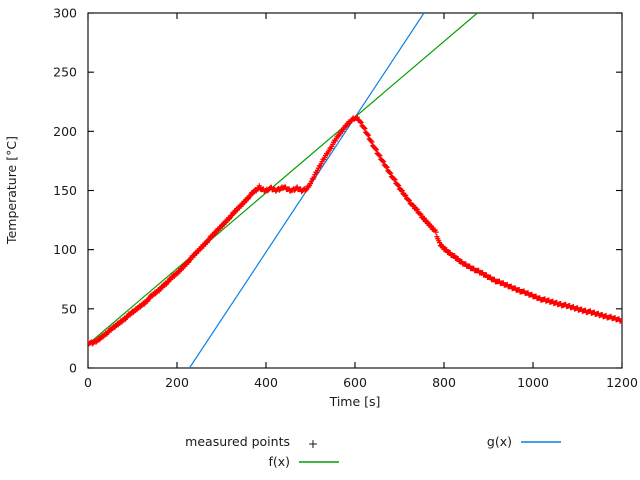 Image resolution: width=640 pixels, height=480 pixels. I want to click on y-tick-label: 50, so click(69, 308).